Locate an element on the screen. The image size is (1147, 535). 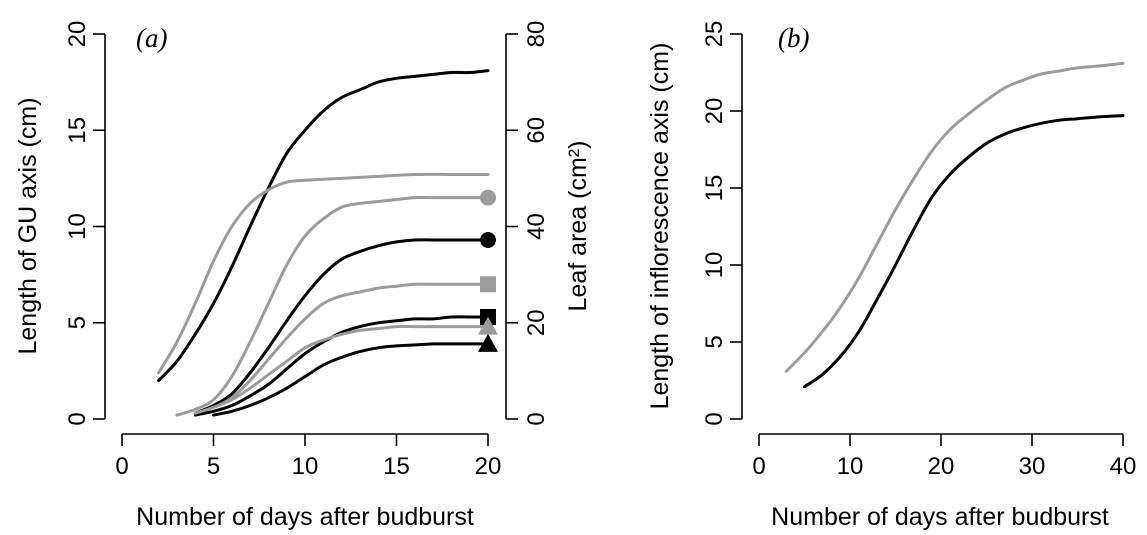
panel-a-y-axis: 0 5 10 15 20 is located at coordinates (85, 223).